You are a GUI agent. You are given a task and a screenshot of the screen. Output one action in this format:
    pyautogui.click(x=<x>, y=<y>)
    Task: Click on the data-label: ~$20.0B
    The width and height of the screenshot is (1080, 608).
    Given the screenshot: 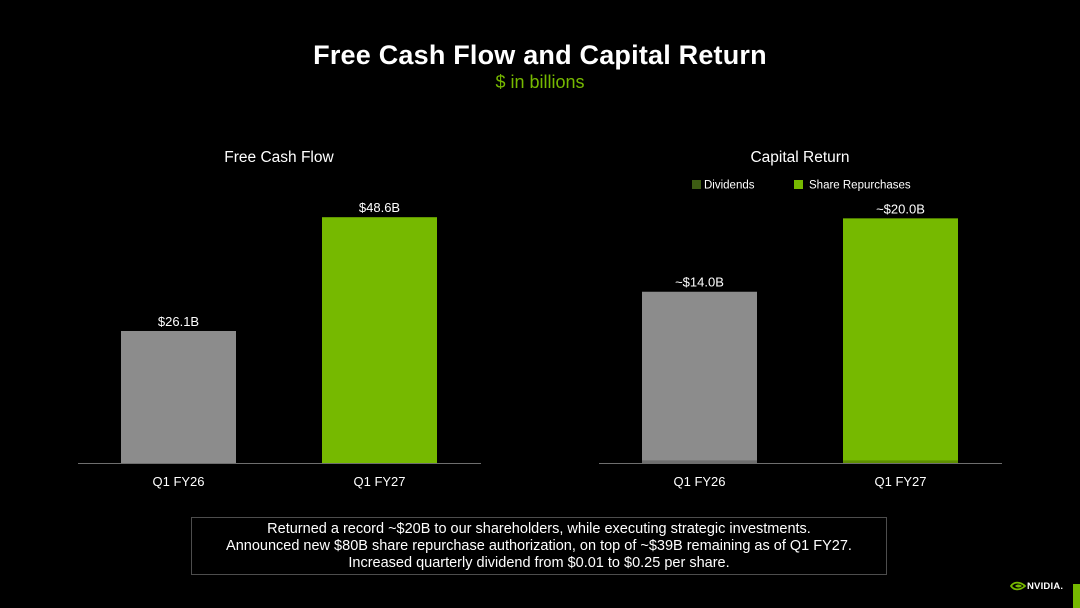 What is the action you would take?
    pyautogui.click(x=900, y=208)
    